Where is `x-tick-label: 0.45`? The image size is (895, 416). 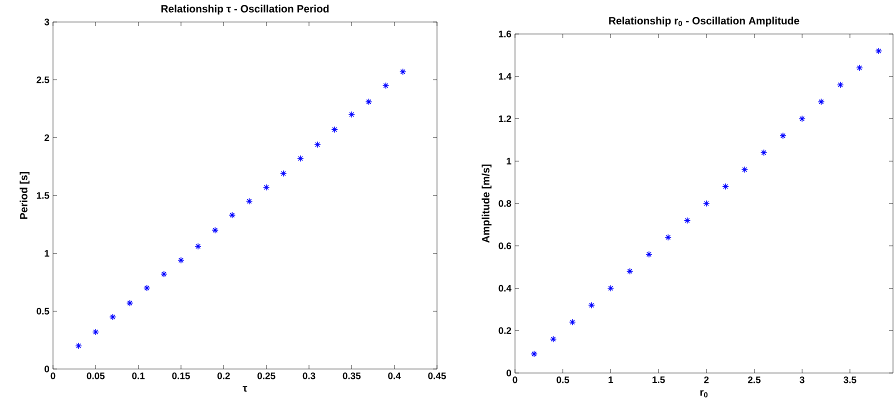
x-tick-label: 0.45 is located at coordinates (437, 376).